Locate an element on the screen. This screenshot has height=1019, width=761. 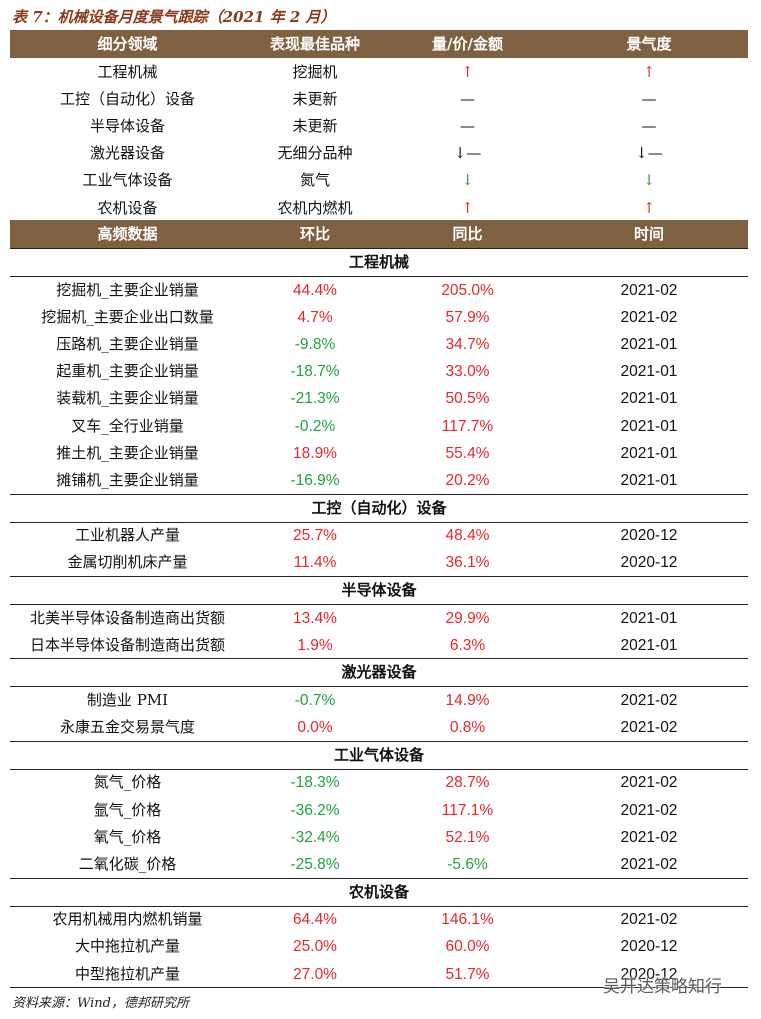
data-cell: -9.8% is located at coordinates (315, 344).